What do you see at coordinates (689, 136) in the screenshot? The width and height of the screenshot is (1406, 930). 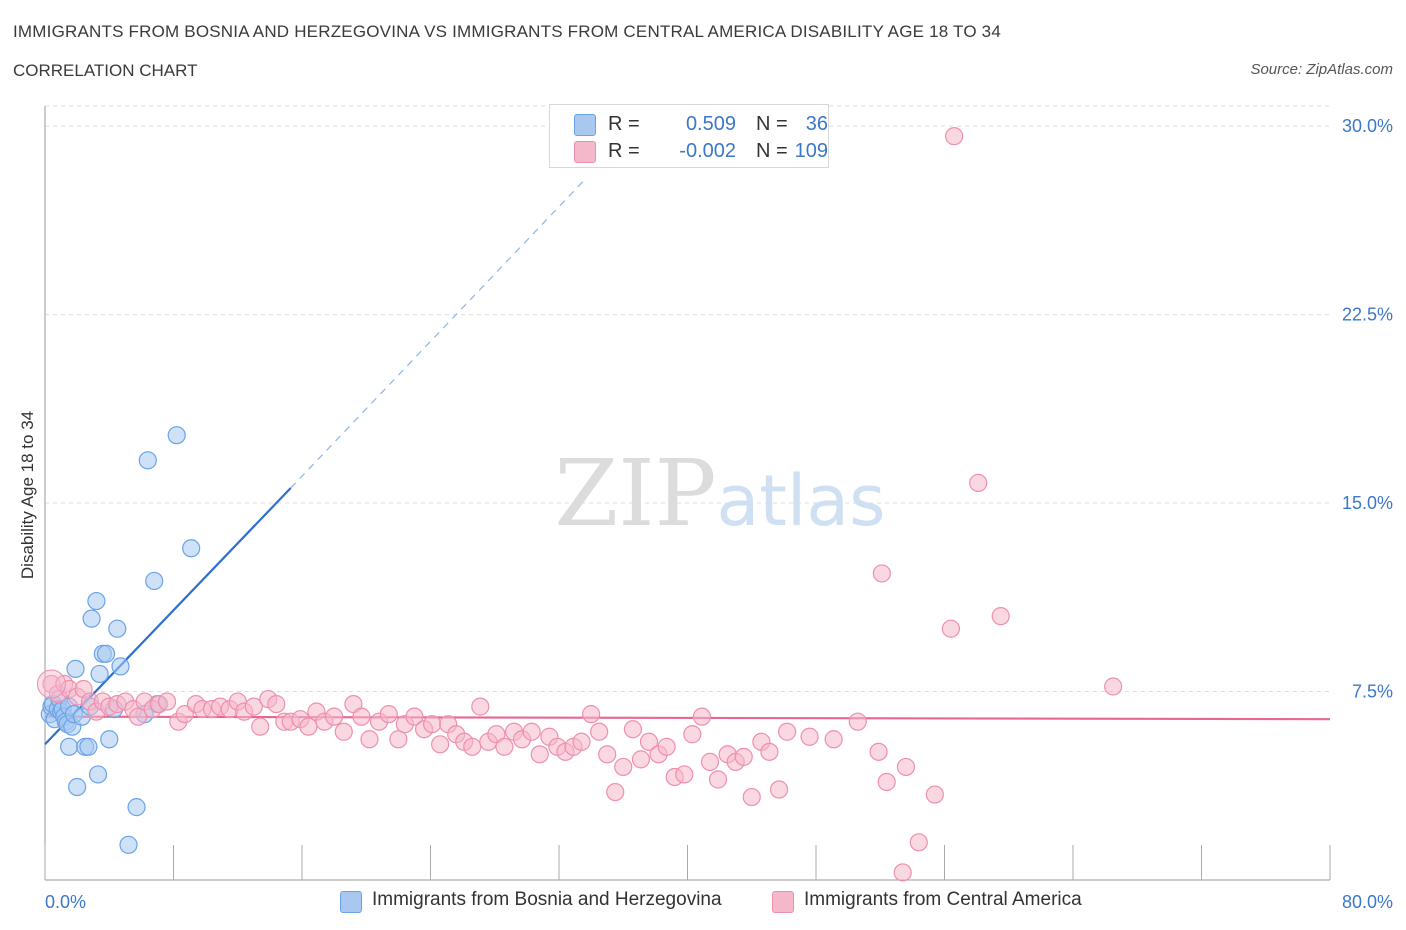 I see `correlation-legend: R = 0.509 N = 36 R = -0.002 N = 109` at bounding box center [689, 136].